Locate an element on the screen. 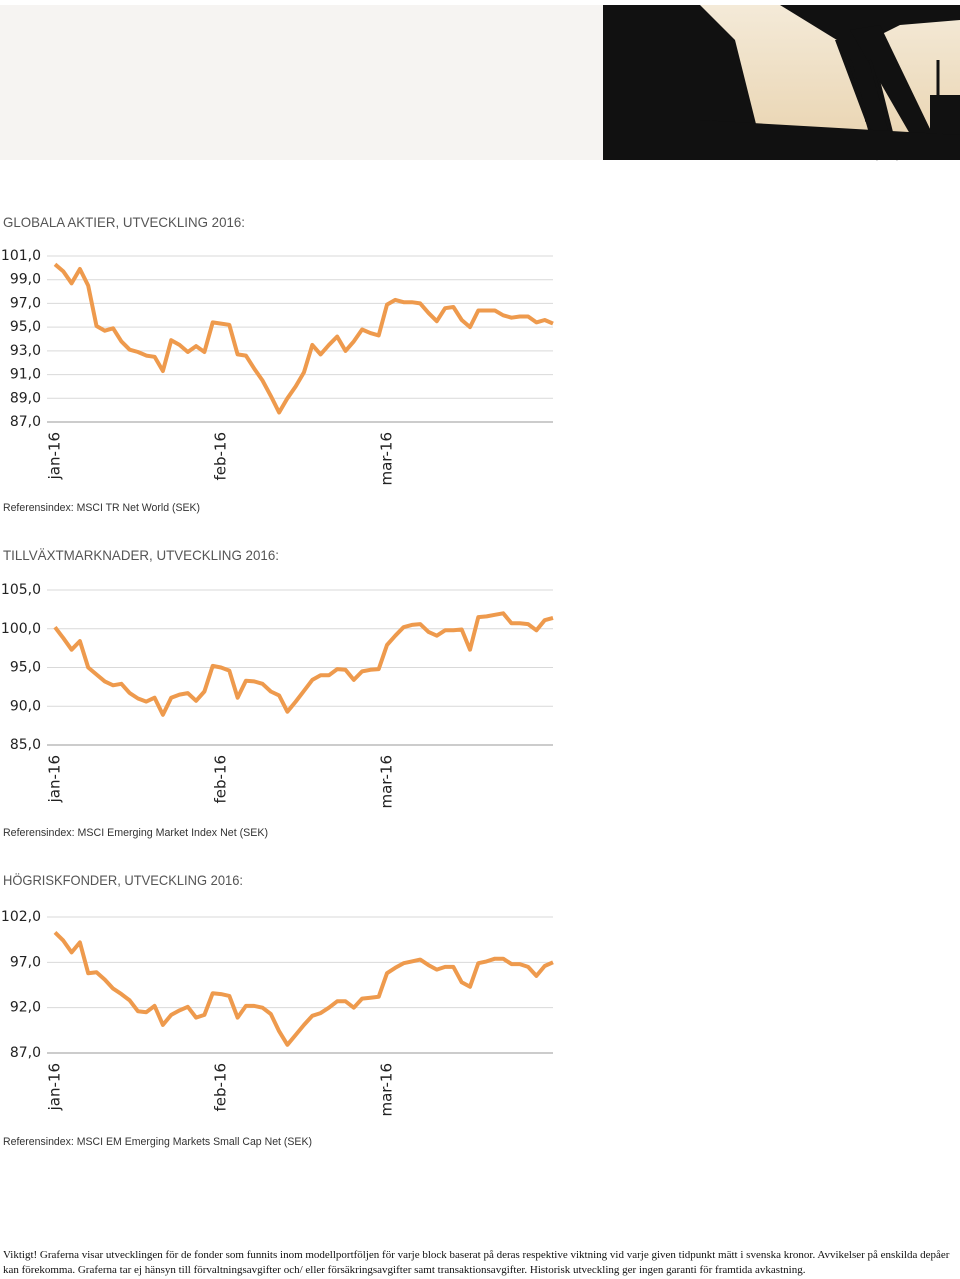  y-tick-label: 100,0 is located at coordinates (21, 629).